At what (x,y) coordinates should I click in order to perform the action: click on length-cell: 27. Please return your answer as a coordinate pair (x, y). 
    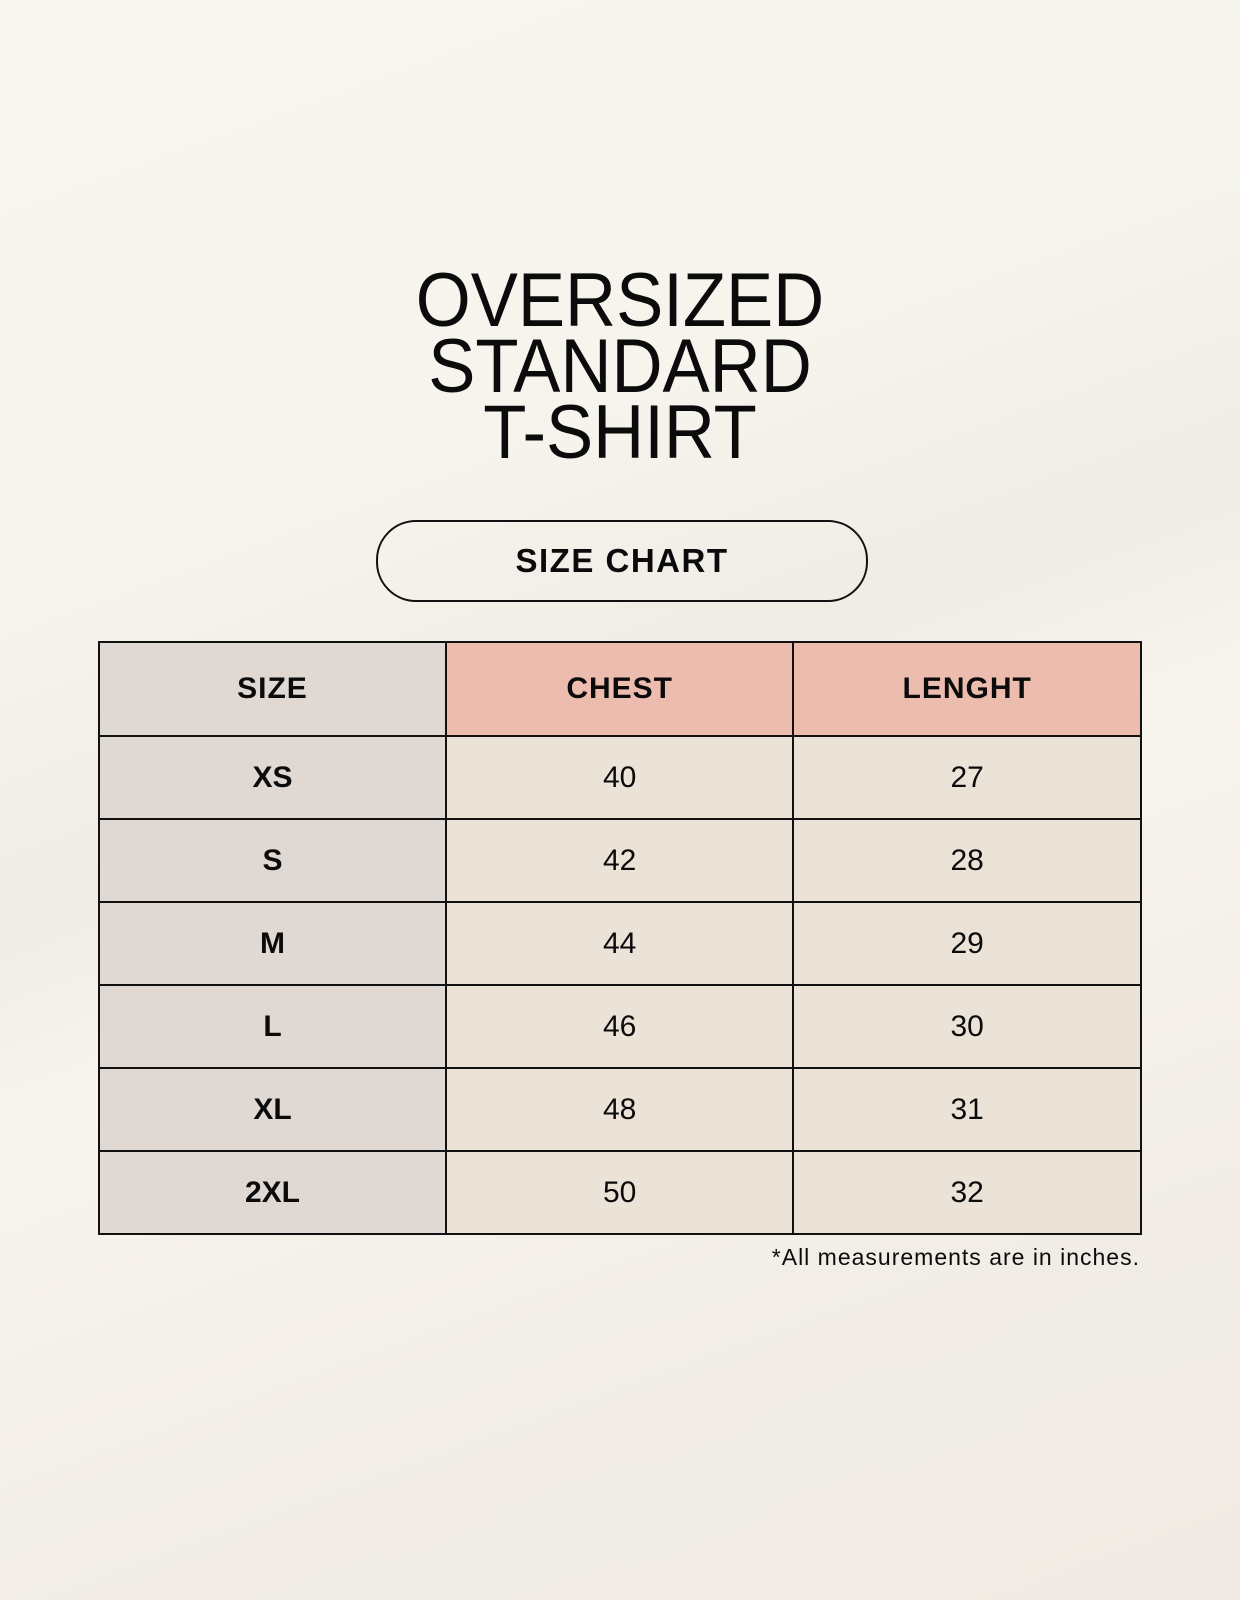
    Looking at the image, I should click on (967, 777).